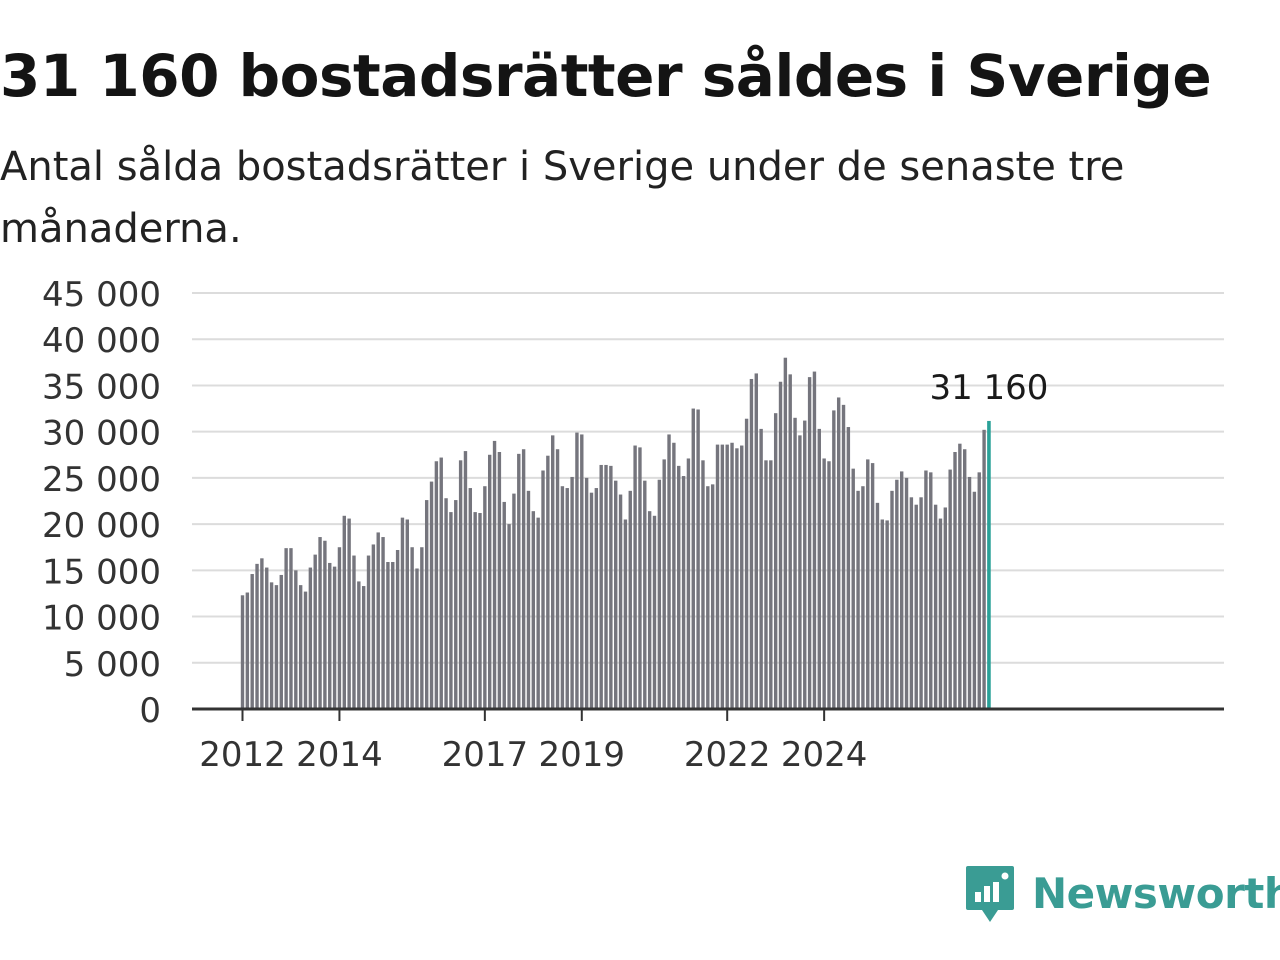  Describe the element at coordinates (708, 714) in the screenshot. I see `axis-layer` at that location.